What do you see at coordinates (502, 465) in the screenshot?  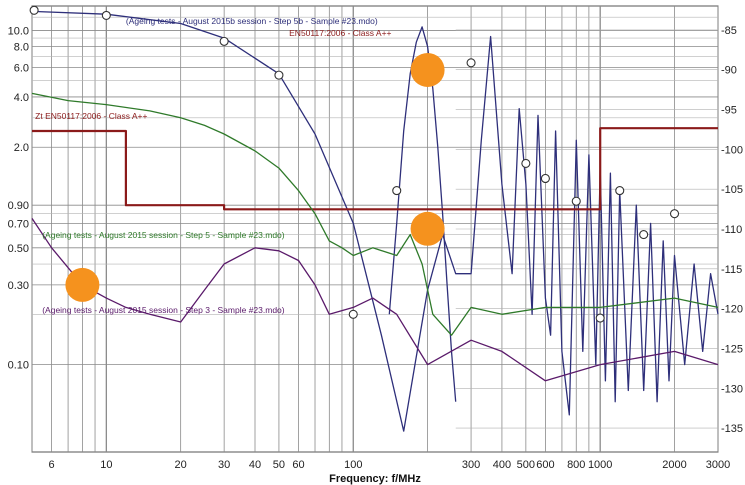 I see `x-tick-label: 400` at bounding box center [502, 465].